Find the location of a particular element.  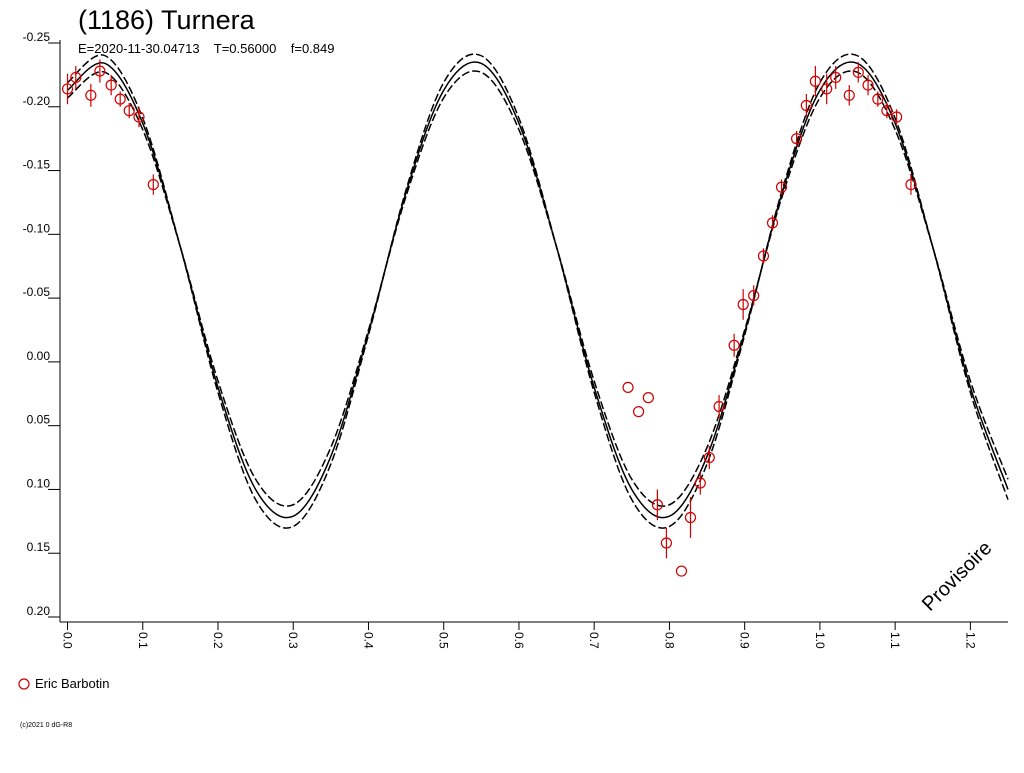

x-tick-label: 0.7 is located at coordinates (594, 640).